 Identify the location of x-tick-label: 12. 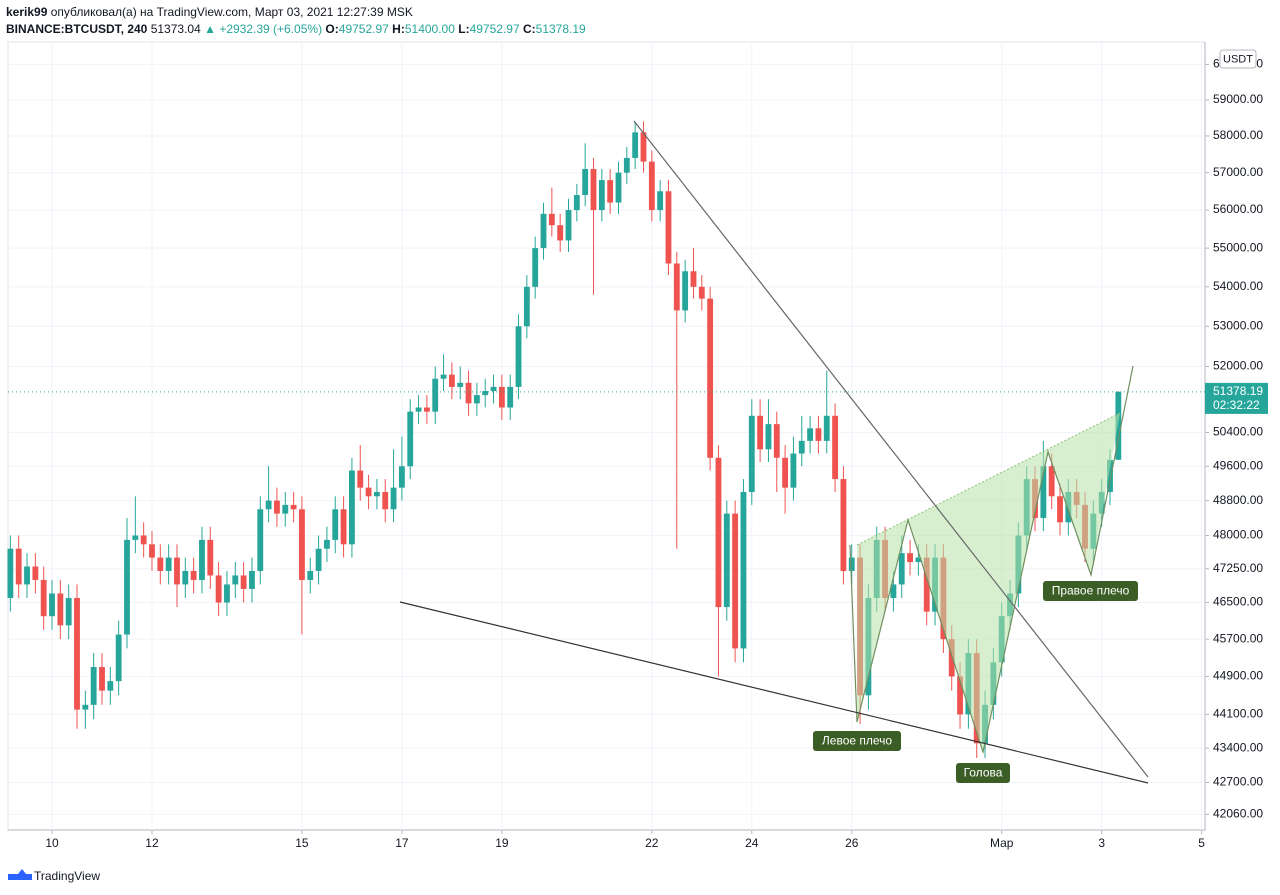
(152, 843).